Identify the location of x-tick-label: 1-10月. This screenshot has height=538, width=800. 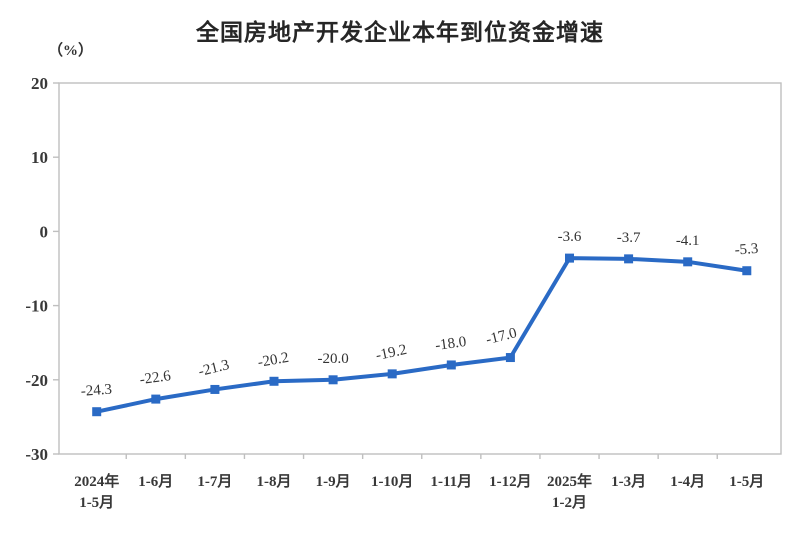
(392, 481).